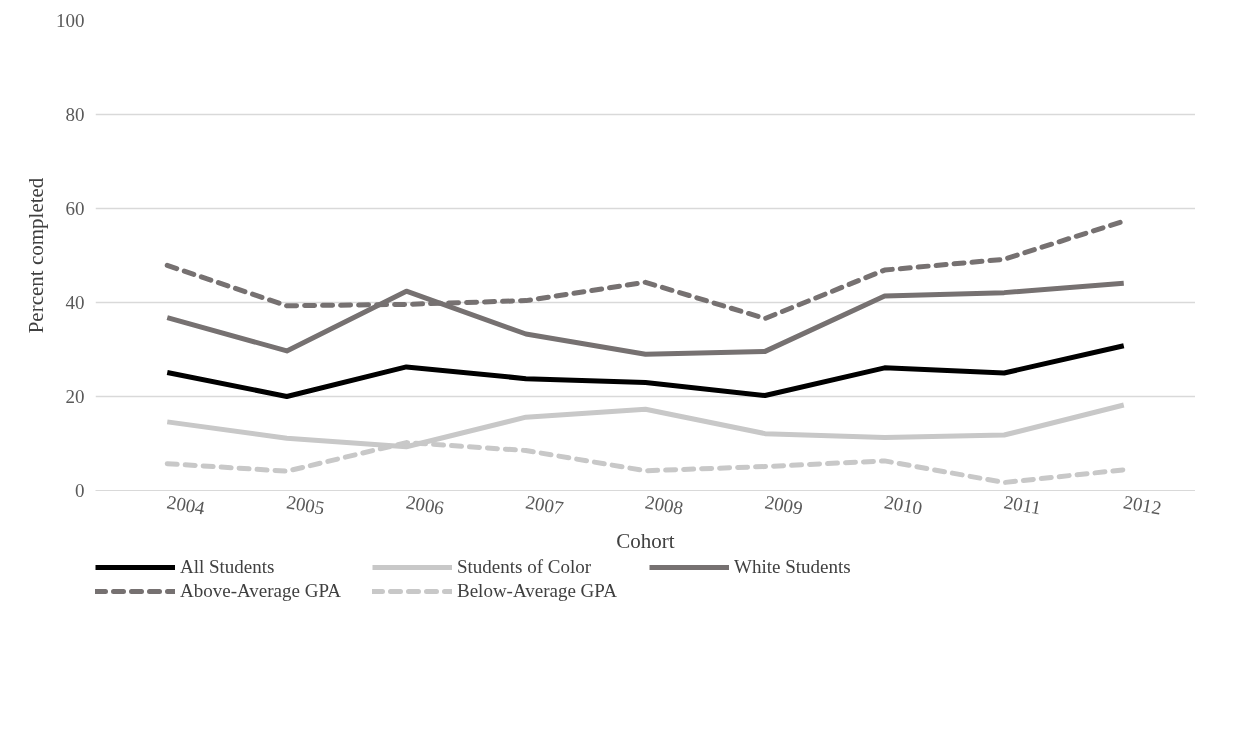 This screenshot has height=738, width=1252. I want to click on y-tick-label: 0, so click(80, 490).